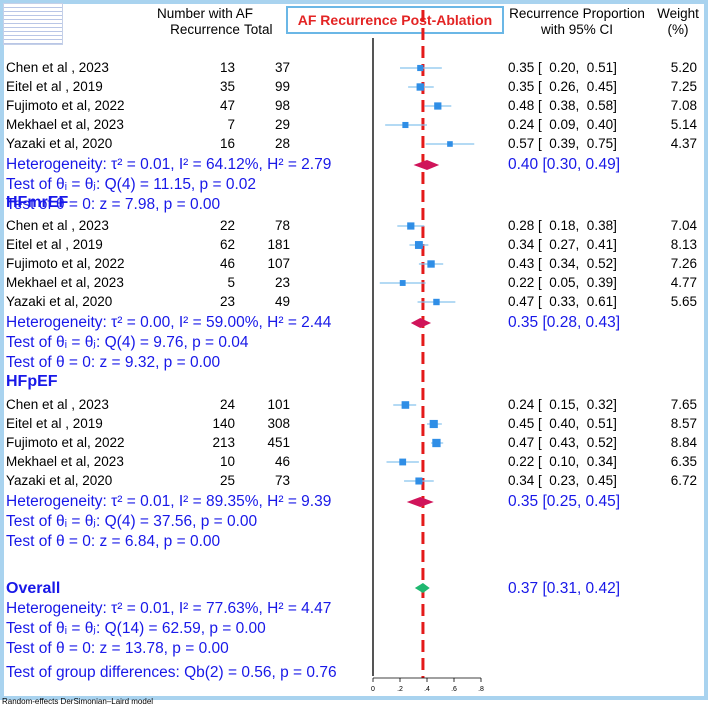 The image size is (708, 708). What do you see at coordinates (564, 164) in the screenshot?
I see `pooled-estimate: 0.40 [0.30, 0.49]` at bounding box center [564, 164].